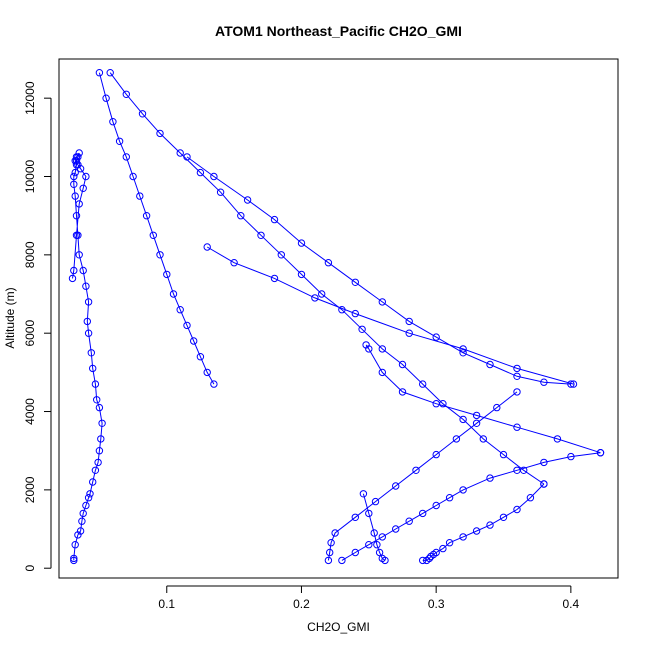 The height and width of the screenshot is (650, 650). I want to click on x-axis-label: CH2O_GMI, so click(338, 627).